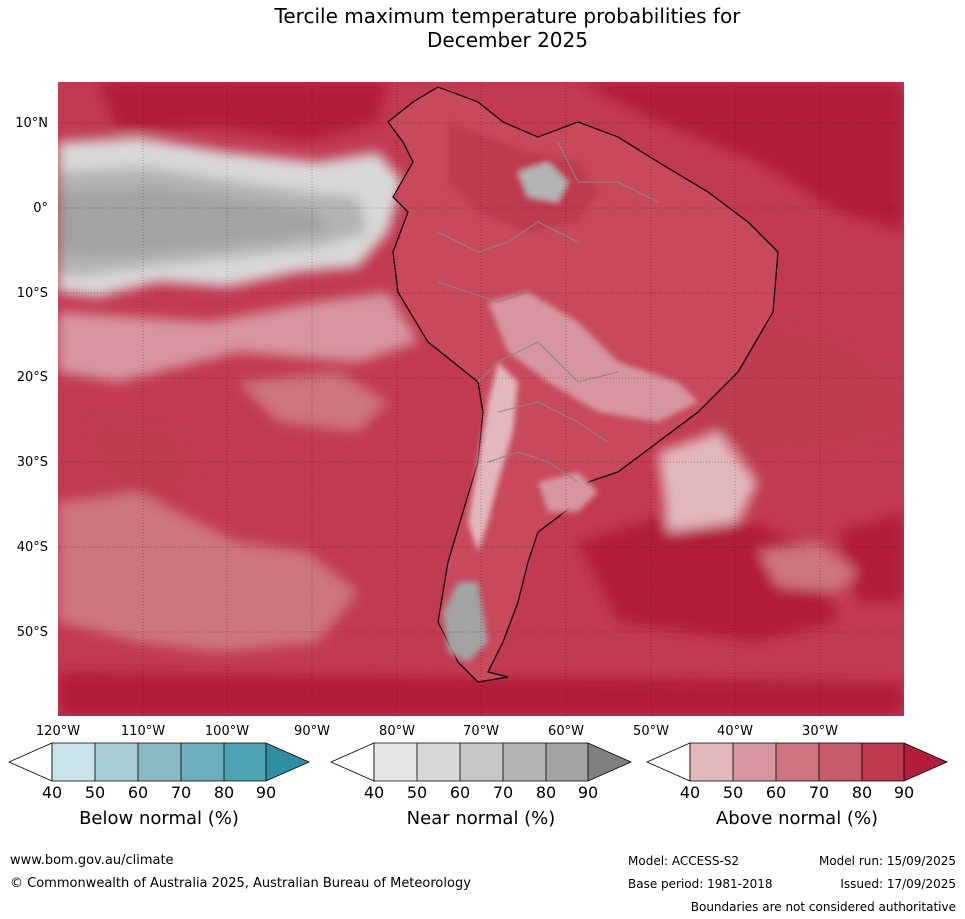 The width and height of the screenshot is (965, 919). I want to click on near-normal-title: Near normal (%), so click(481, 818).